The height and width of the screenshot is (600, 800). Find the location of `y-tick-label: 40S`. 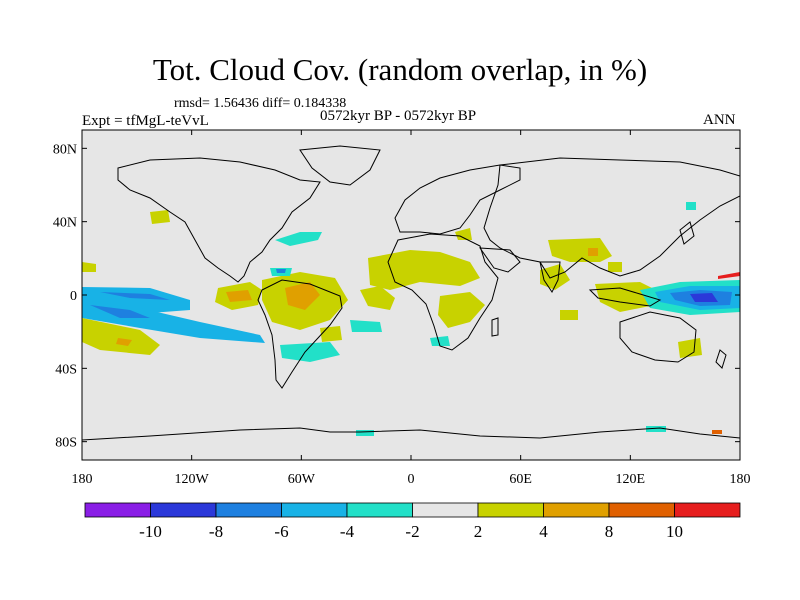

y-tick-label: 40S is located at coordinates (66, 369).